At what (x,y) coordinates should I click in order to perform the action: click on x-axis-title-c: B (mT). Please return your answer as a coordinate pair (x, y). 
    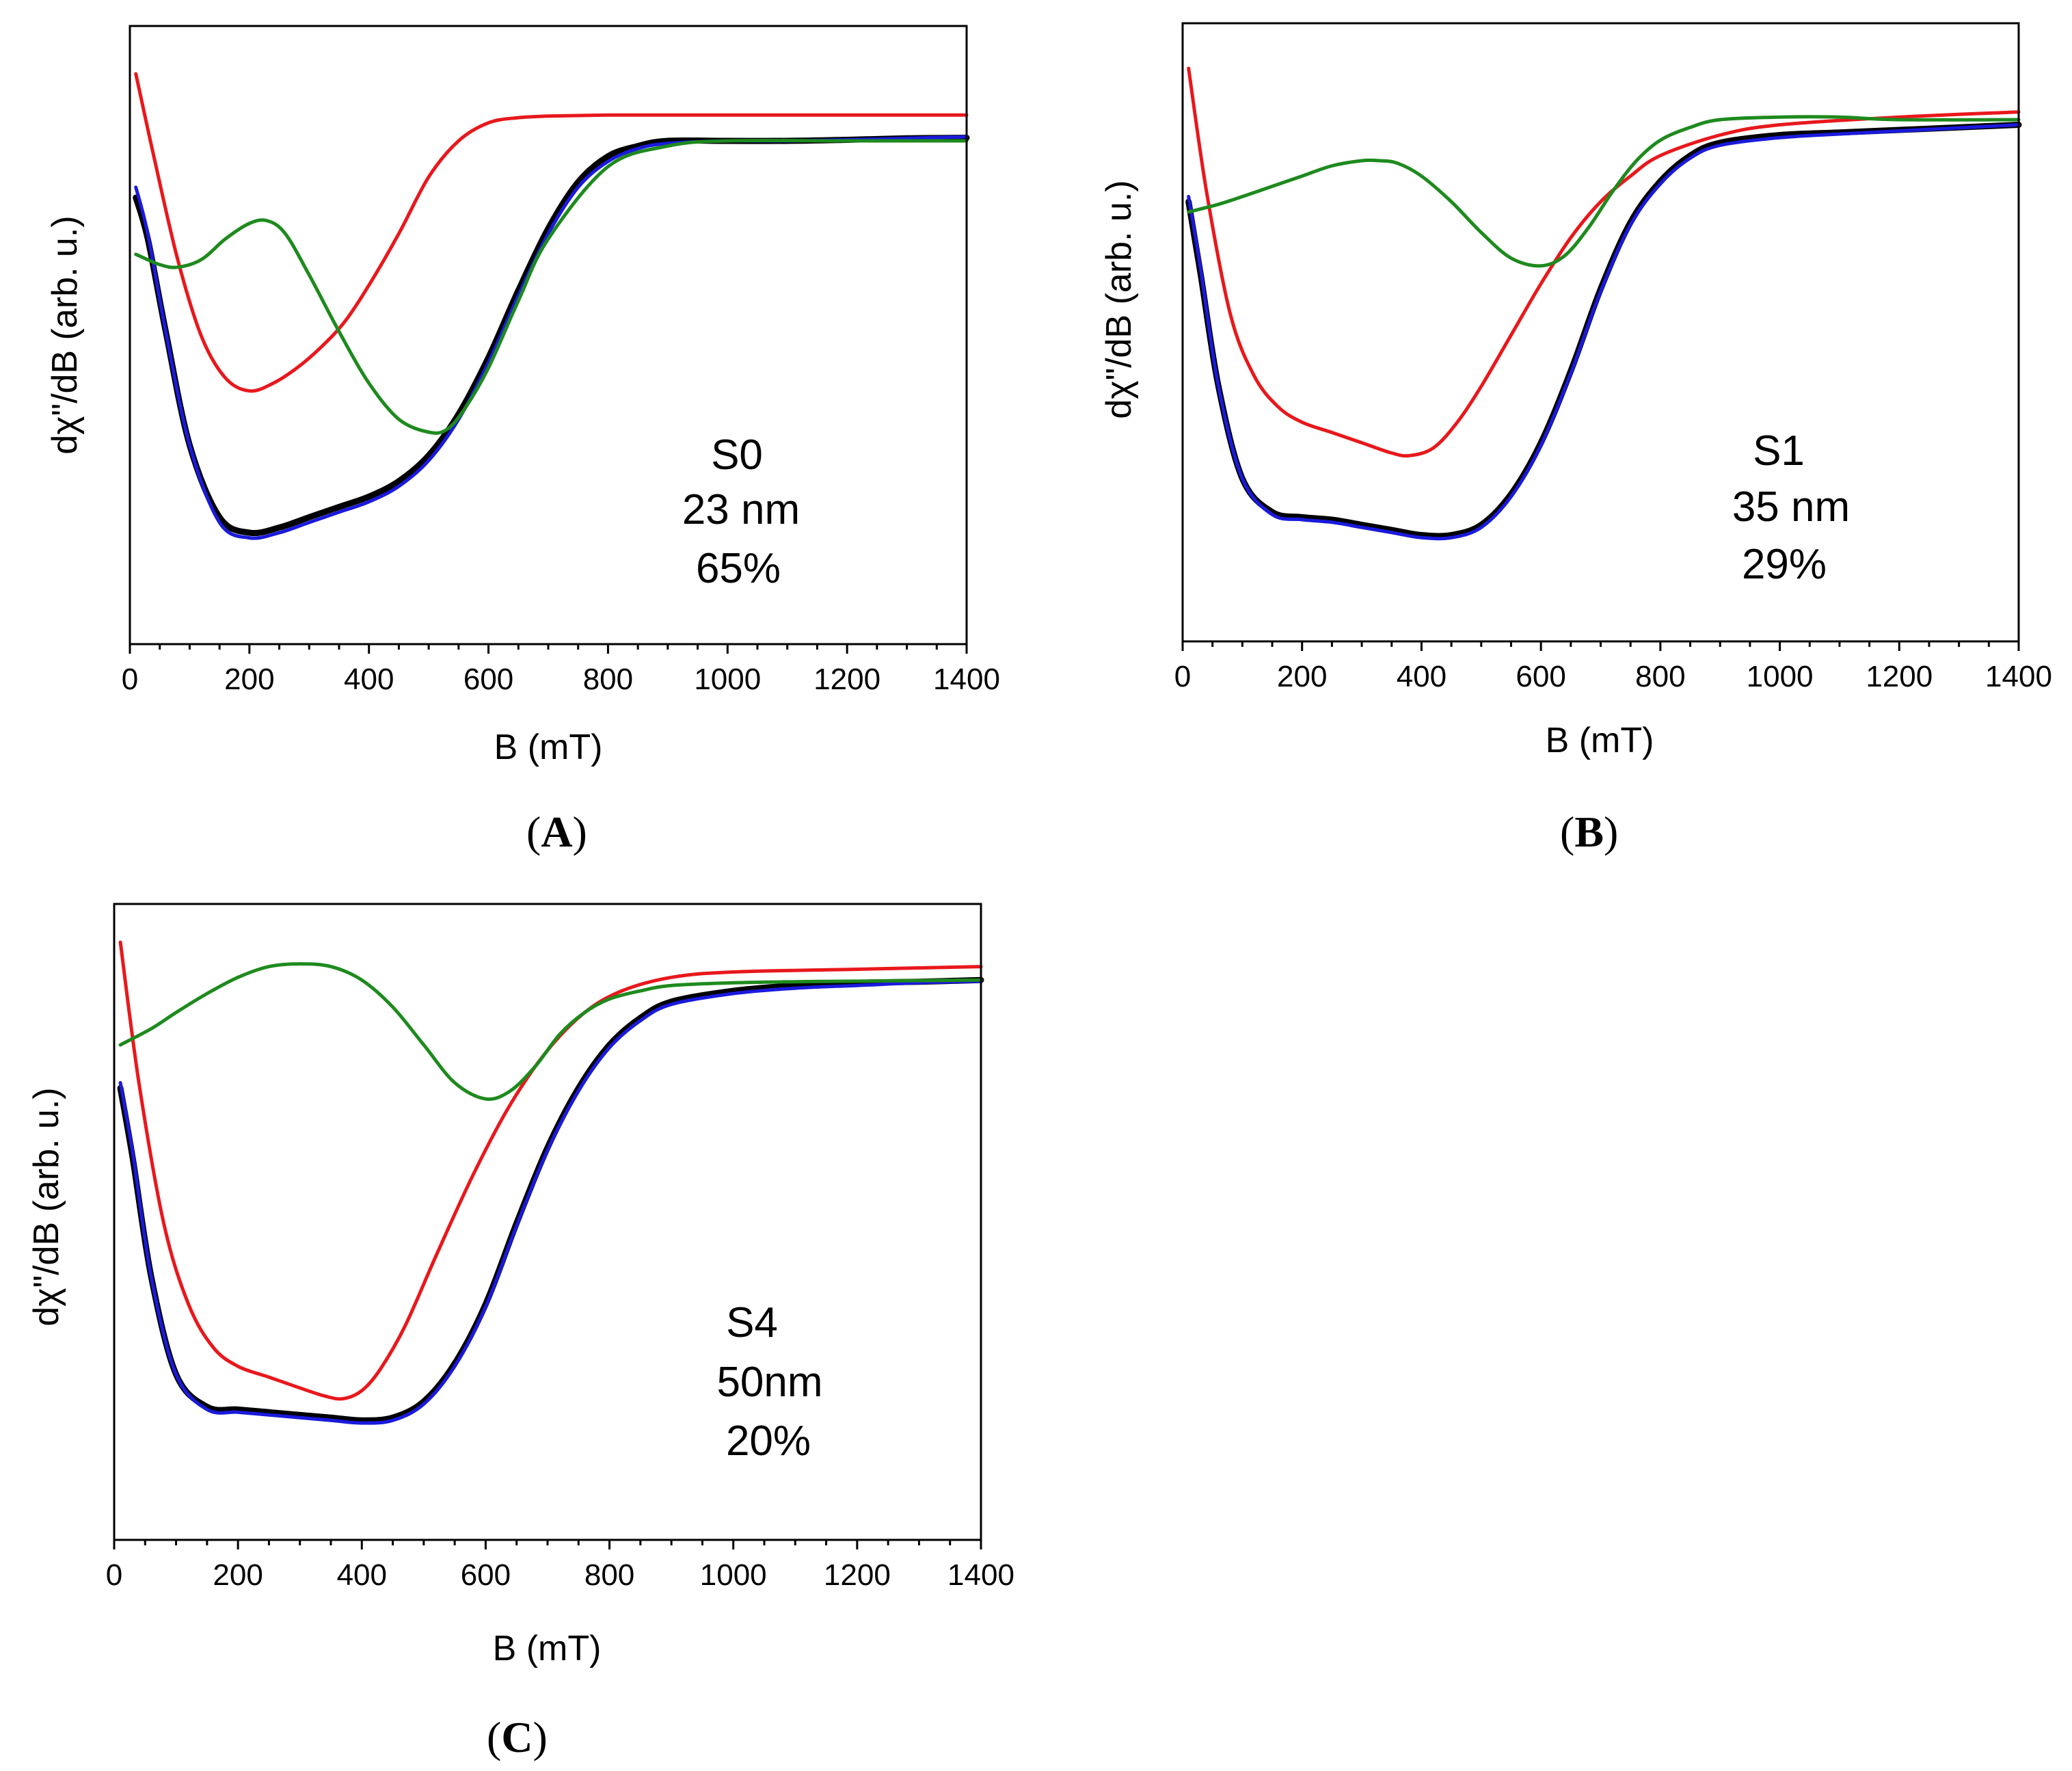
    Looking at the image, I should click on (547, 1648).